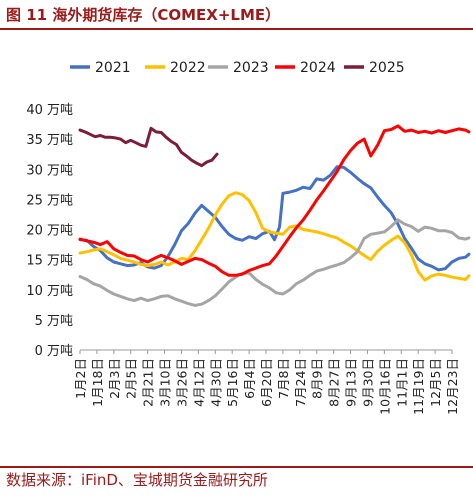  I want to click on y-tick-label: 0 万吨, so click(54, 351).